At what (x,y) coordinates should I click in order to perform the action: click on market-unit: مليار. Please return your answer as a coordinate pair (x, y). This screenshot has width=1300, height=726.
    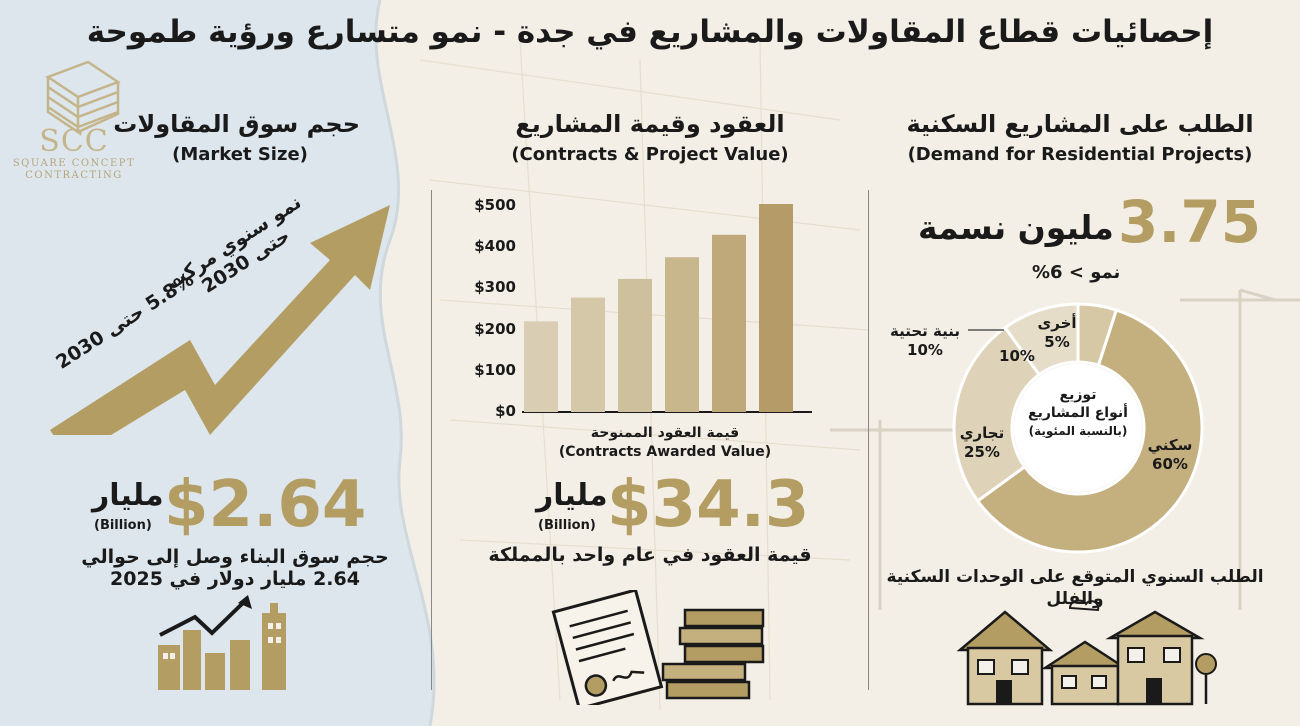
    Looking at the image, I should click on (128, 495).